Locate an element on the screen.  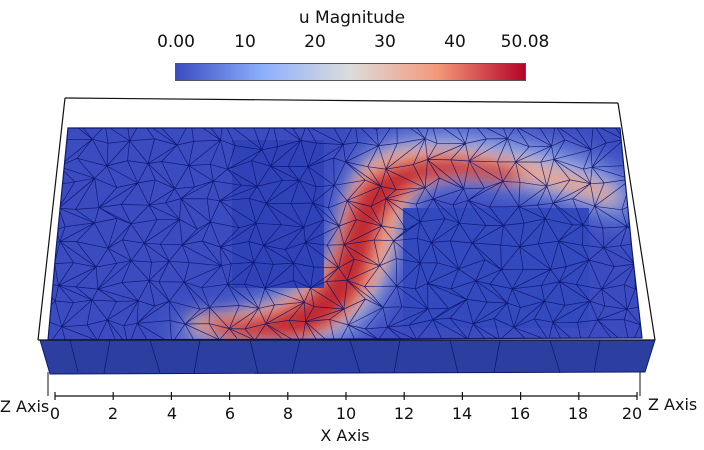
x-tick-label: 18 is located at coordinates (578, 413).